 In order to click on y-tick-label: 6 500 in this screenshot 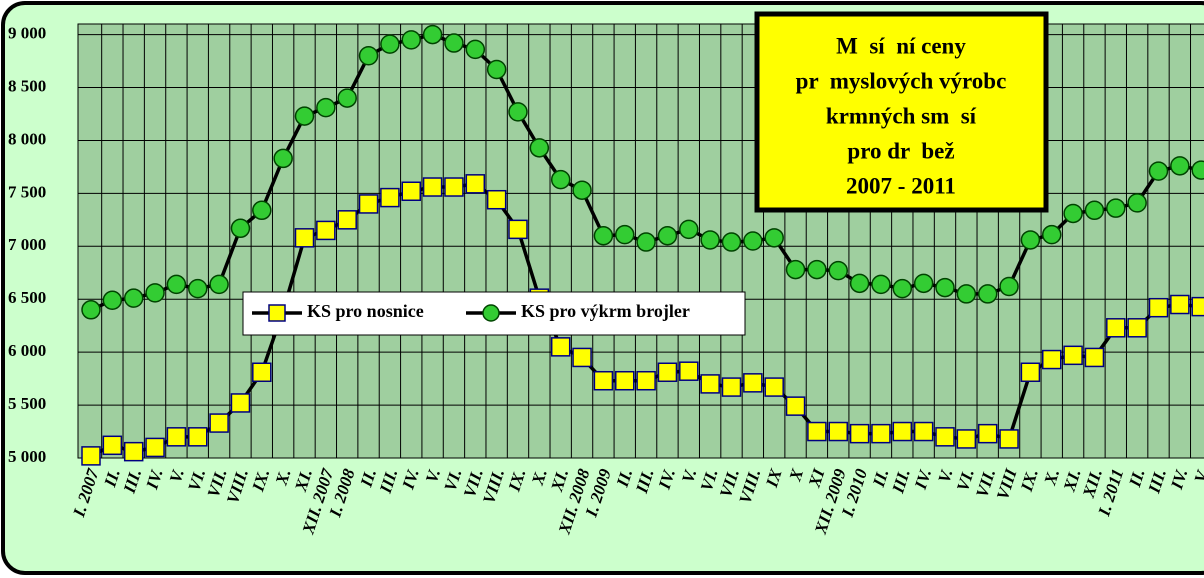, I will do `click(27, 297)`.